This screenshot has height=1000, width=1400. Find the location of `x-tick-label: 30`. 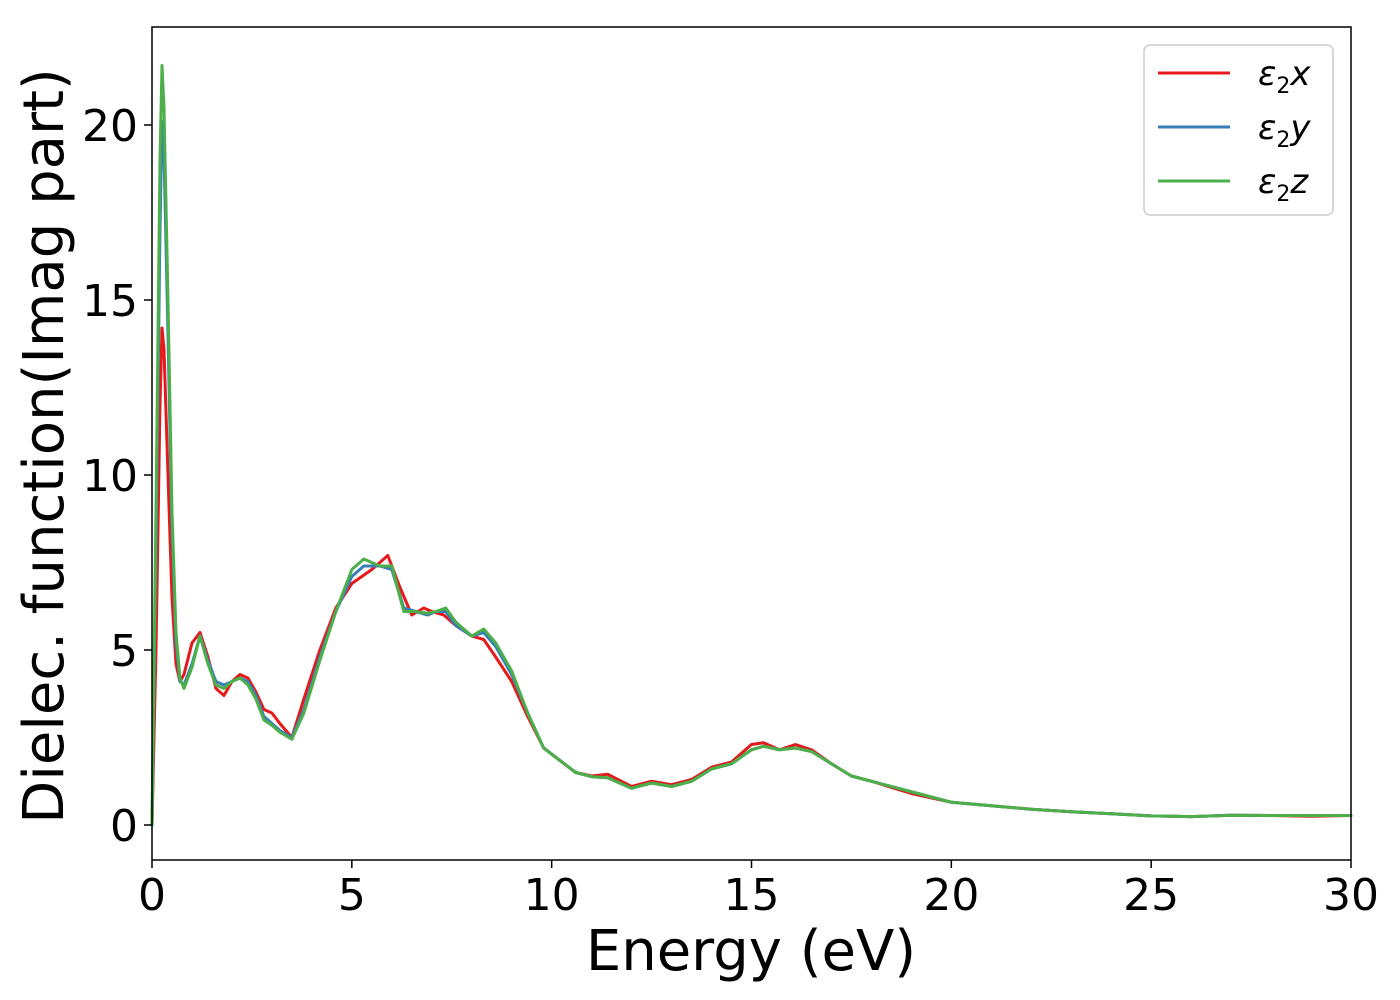

x-tick-label: 30 is located at coordinates (1351, 895).